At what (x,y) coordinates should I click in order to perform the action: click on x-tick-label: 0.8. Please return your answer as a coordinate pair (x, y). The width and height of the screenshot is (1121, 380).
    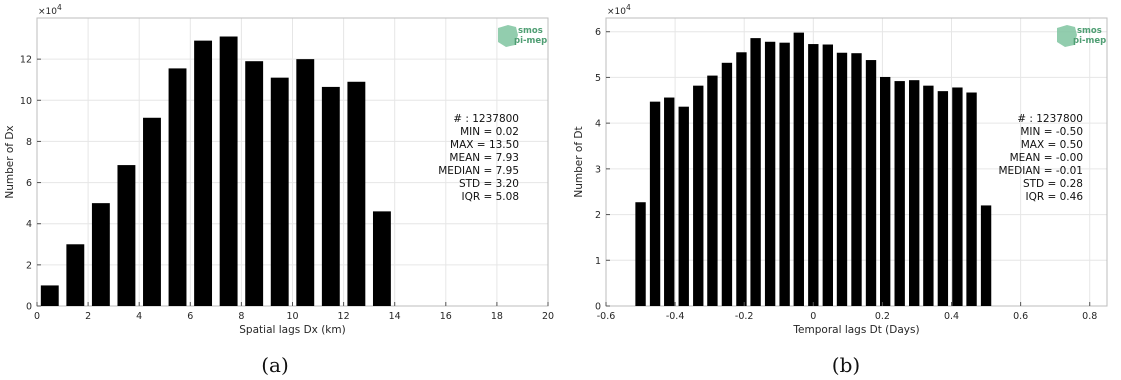
    Looking at the image, I should click on (1089, 316).